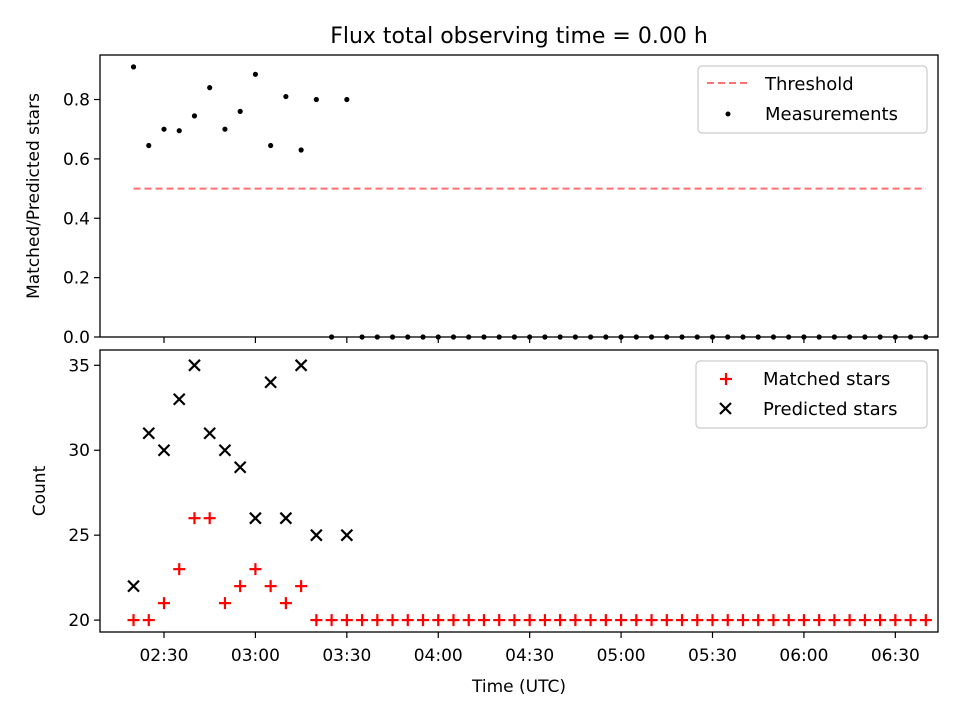  Describe the element at coordinates (76, 160) in the screenshot. I see `top-y-tick-label: 0.6` at that location.